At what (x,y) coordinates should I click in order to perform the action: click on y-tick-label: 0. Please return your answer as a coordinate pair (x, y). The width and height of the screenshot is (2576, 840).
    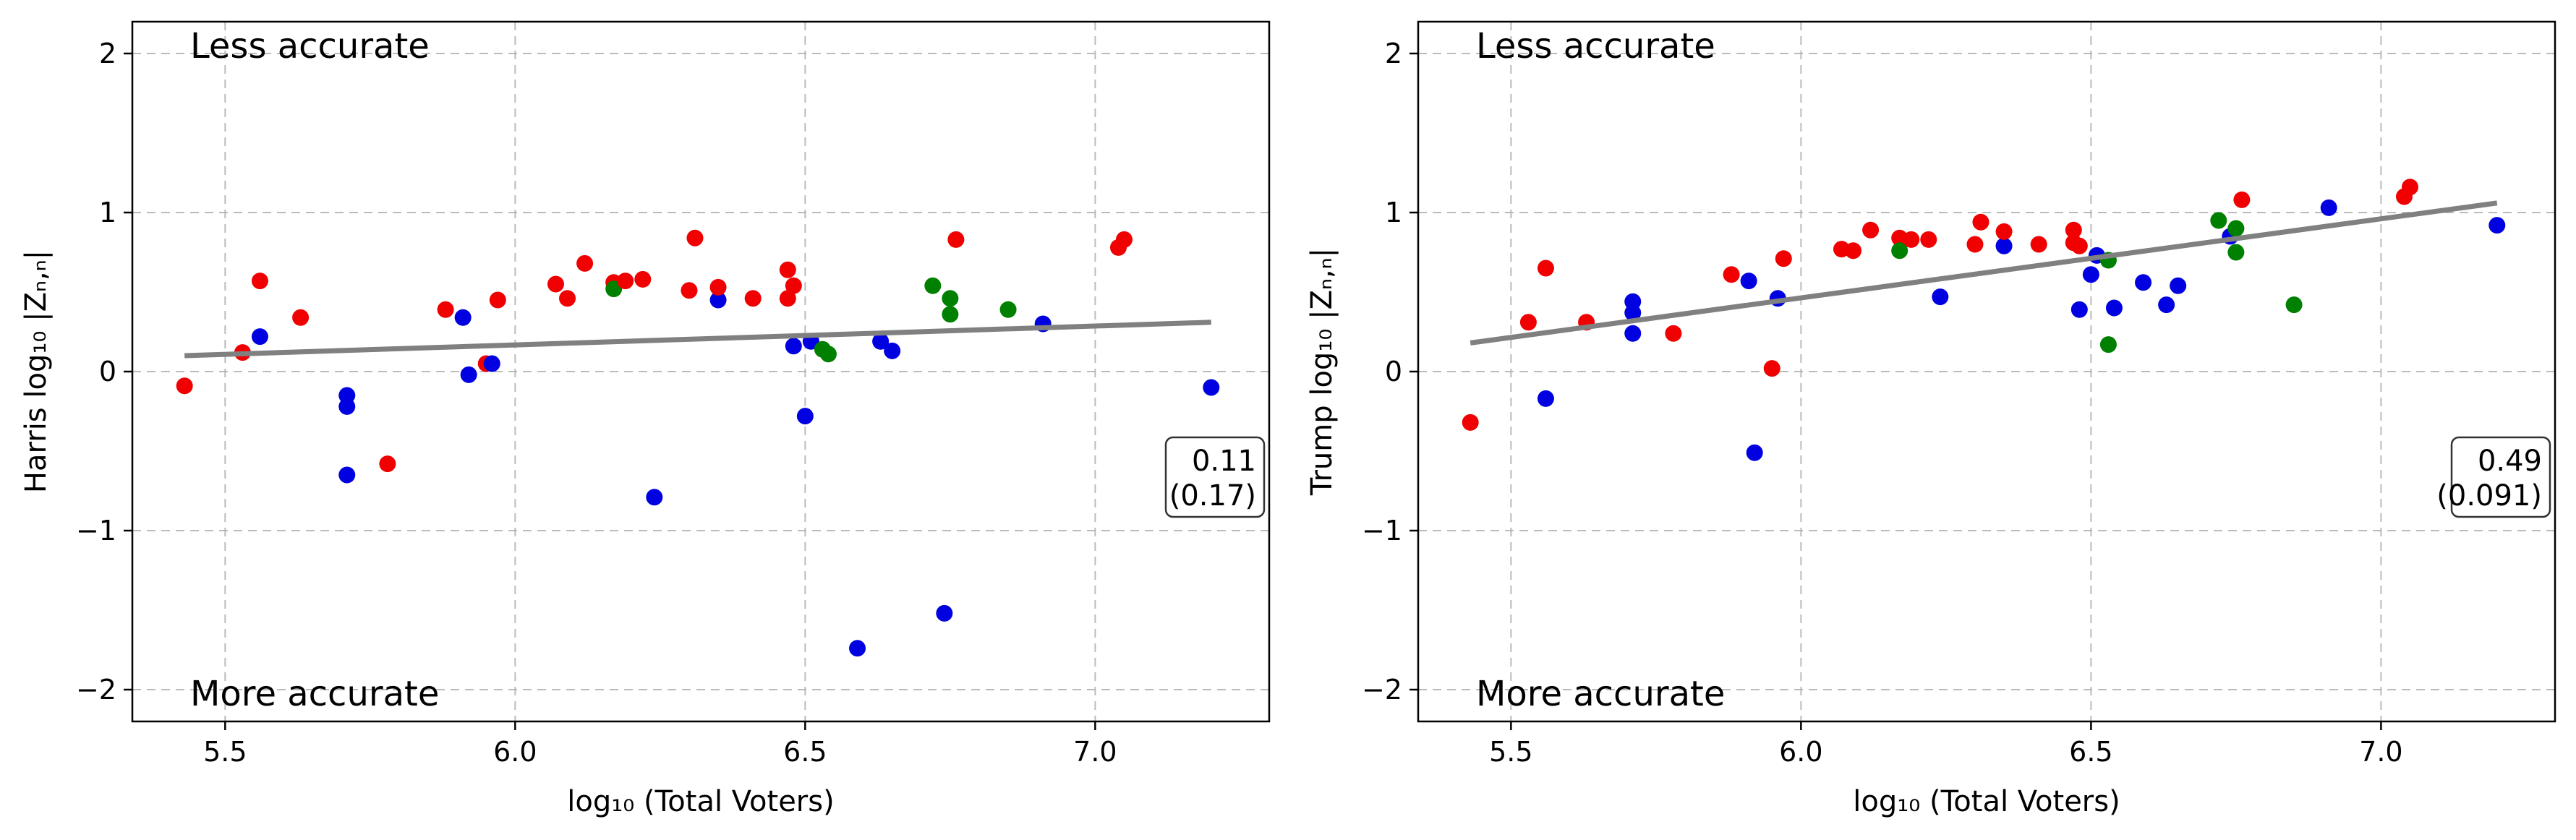
    Looking at the image, I should click on (107, 371).